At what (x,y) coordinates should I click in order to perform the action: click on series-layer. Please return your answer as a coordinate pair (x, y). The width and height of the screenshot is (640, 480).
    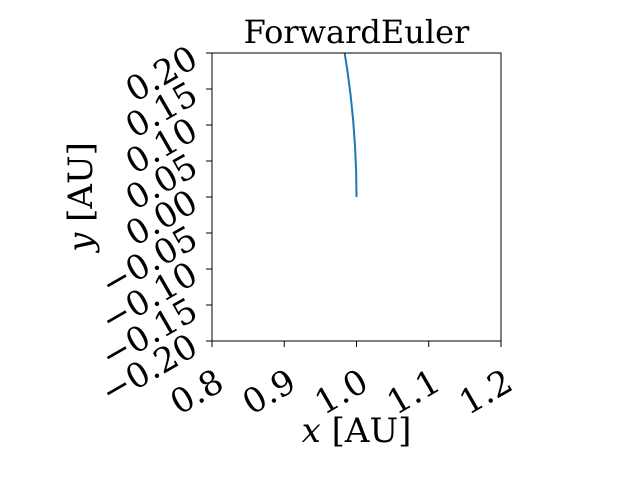
    Looking at the image, I should click on (350, 125).